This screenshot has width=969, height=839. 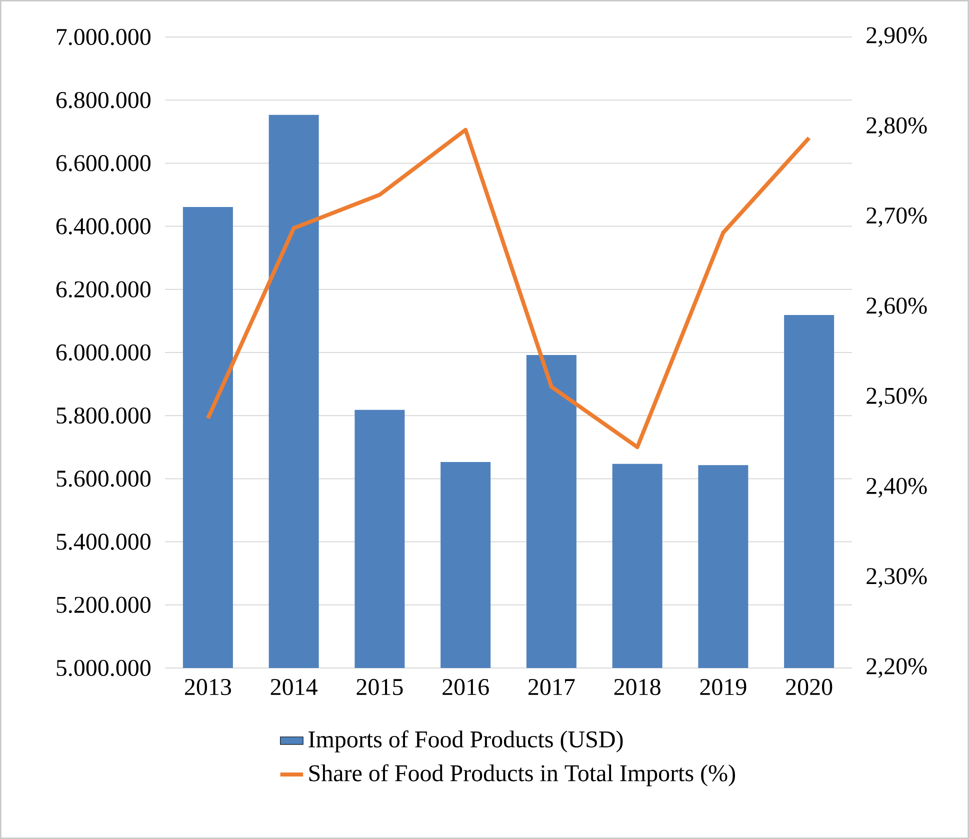 I want to click on y2-tick-label: 2,60%, so click(x=896, y=308).